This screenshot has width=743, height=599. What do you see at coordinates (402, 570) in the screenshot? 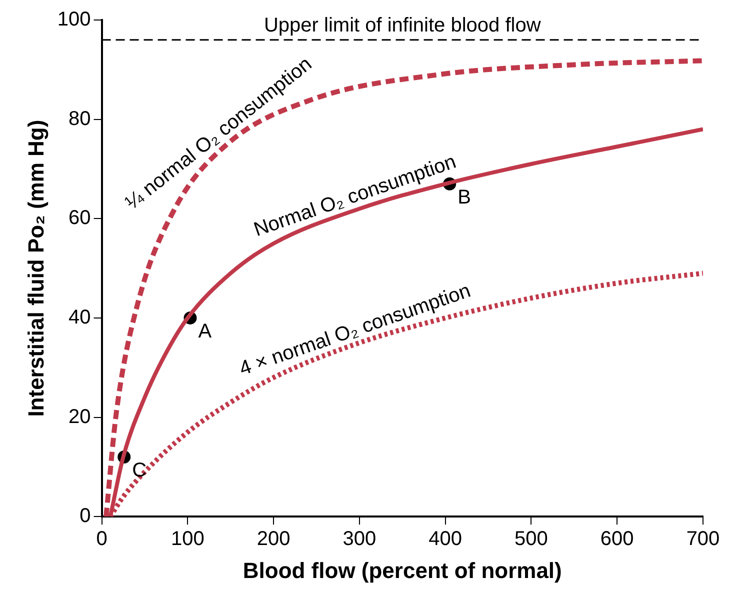
I see `x-axis-title: Blood flow (percent of normal)` at bounding box center [402, 570].